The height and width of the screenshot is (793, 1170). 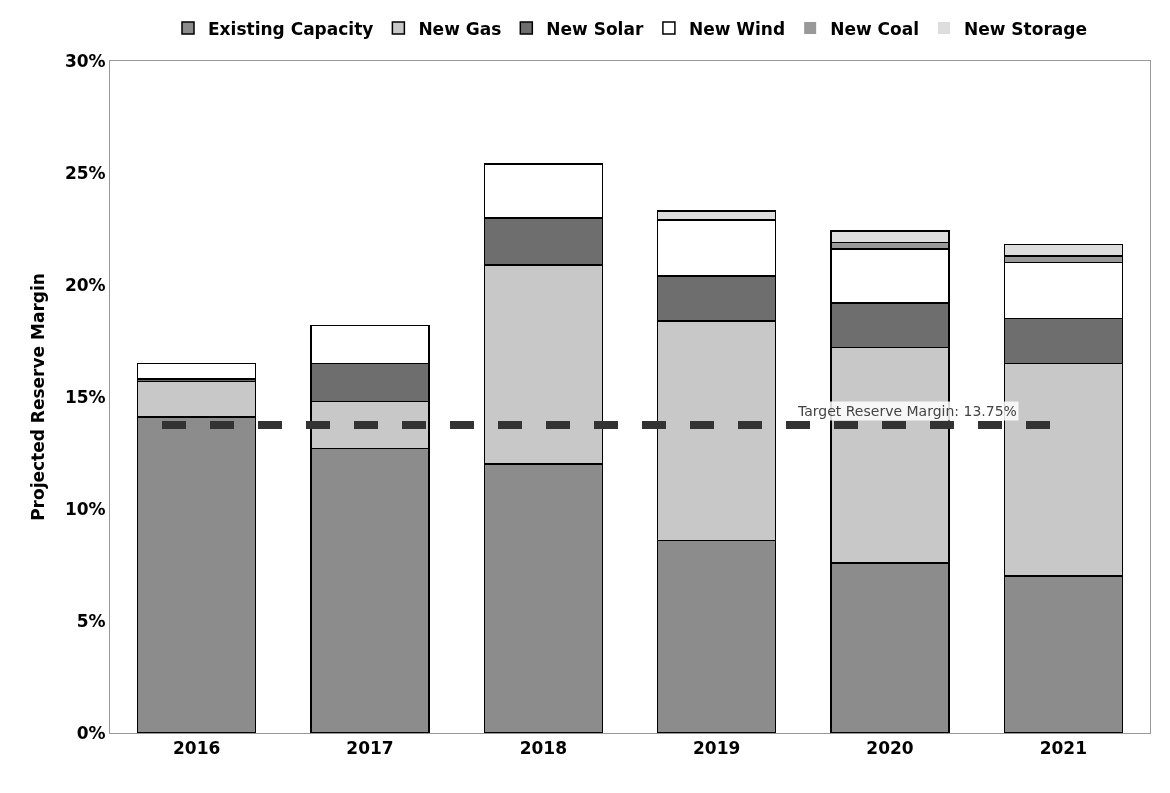 I want to click on x-tick-label: 2017, so click(x=370, y=748).